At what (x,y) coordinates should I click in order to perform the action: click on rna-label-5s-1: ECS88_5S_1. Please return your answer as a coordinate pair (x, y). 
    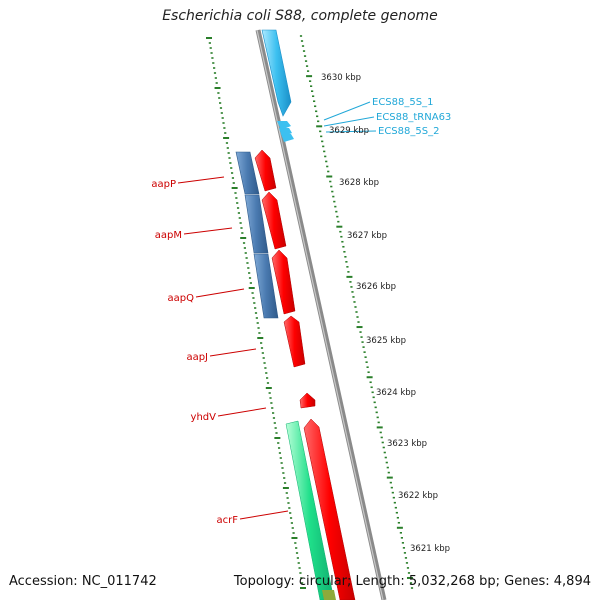
    Looking at the image, I should click on (402, 102).